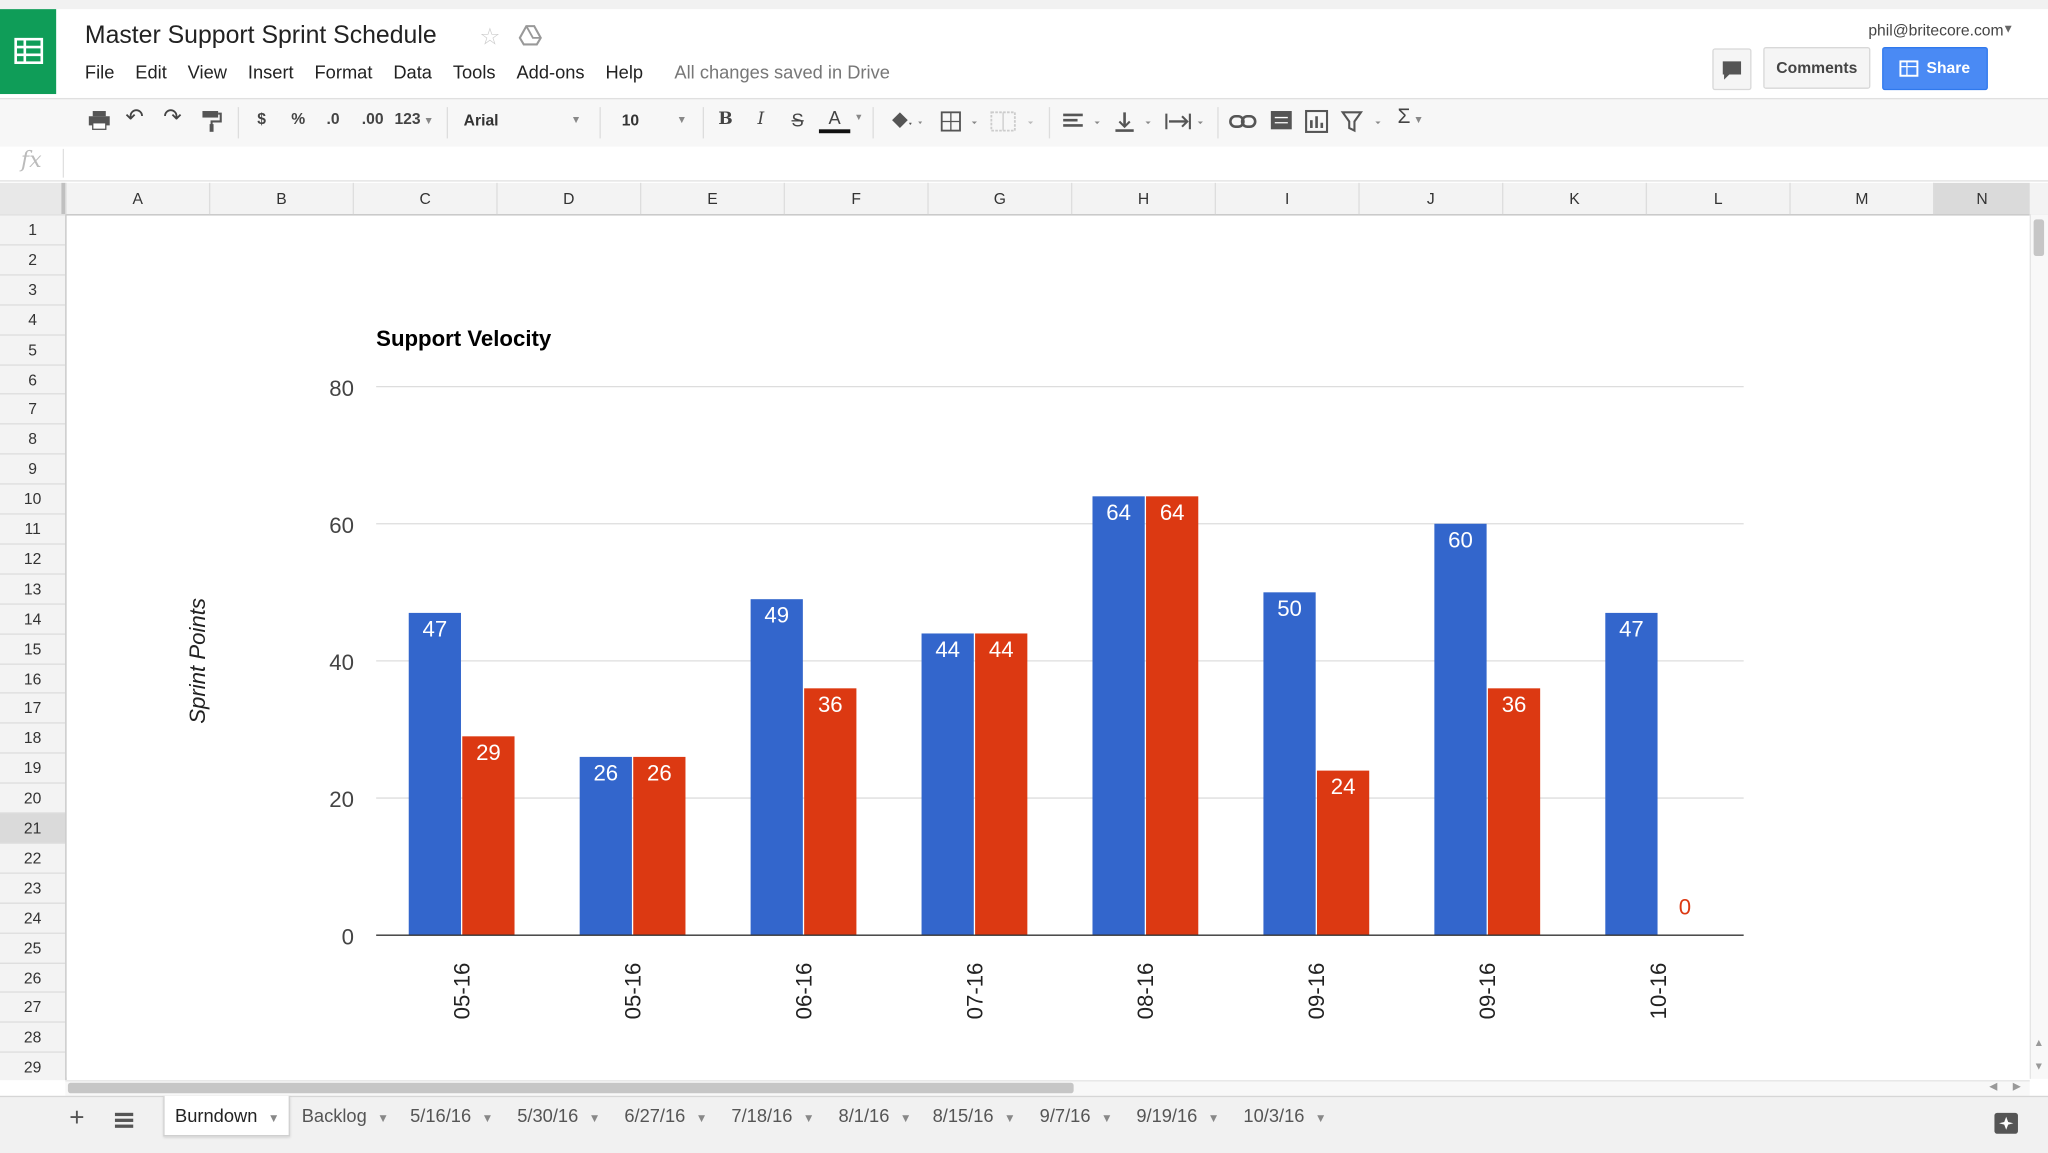 The image size is (2048, 1153). I want to click on row-header-25: 25, so click(33, 947).